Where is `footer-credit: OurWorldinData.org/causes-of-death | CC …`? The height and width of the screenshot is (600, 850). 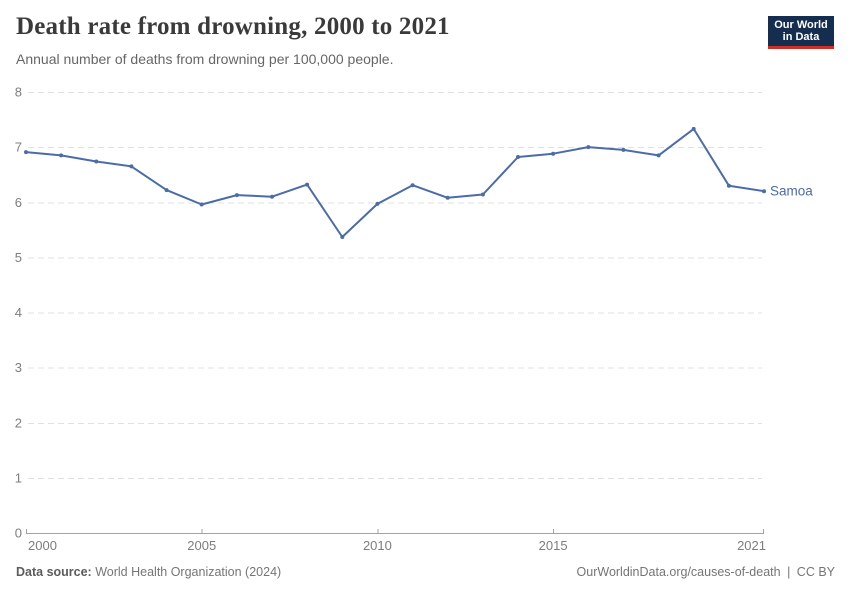
footer-credit: OurWorldinData.org/causes-of-death | CC … is located at coordinates (704, 572).